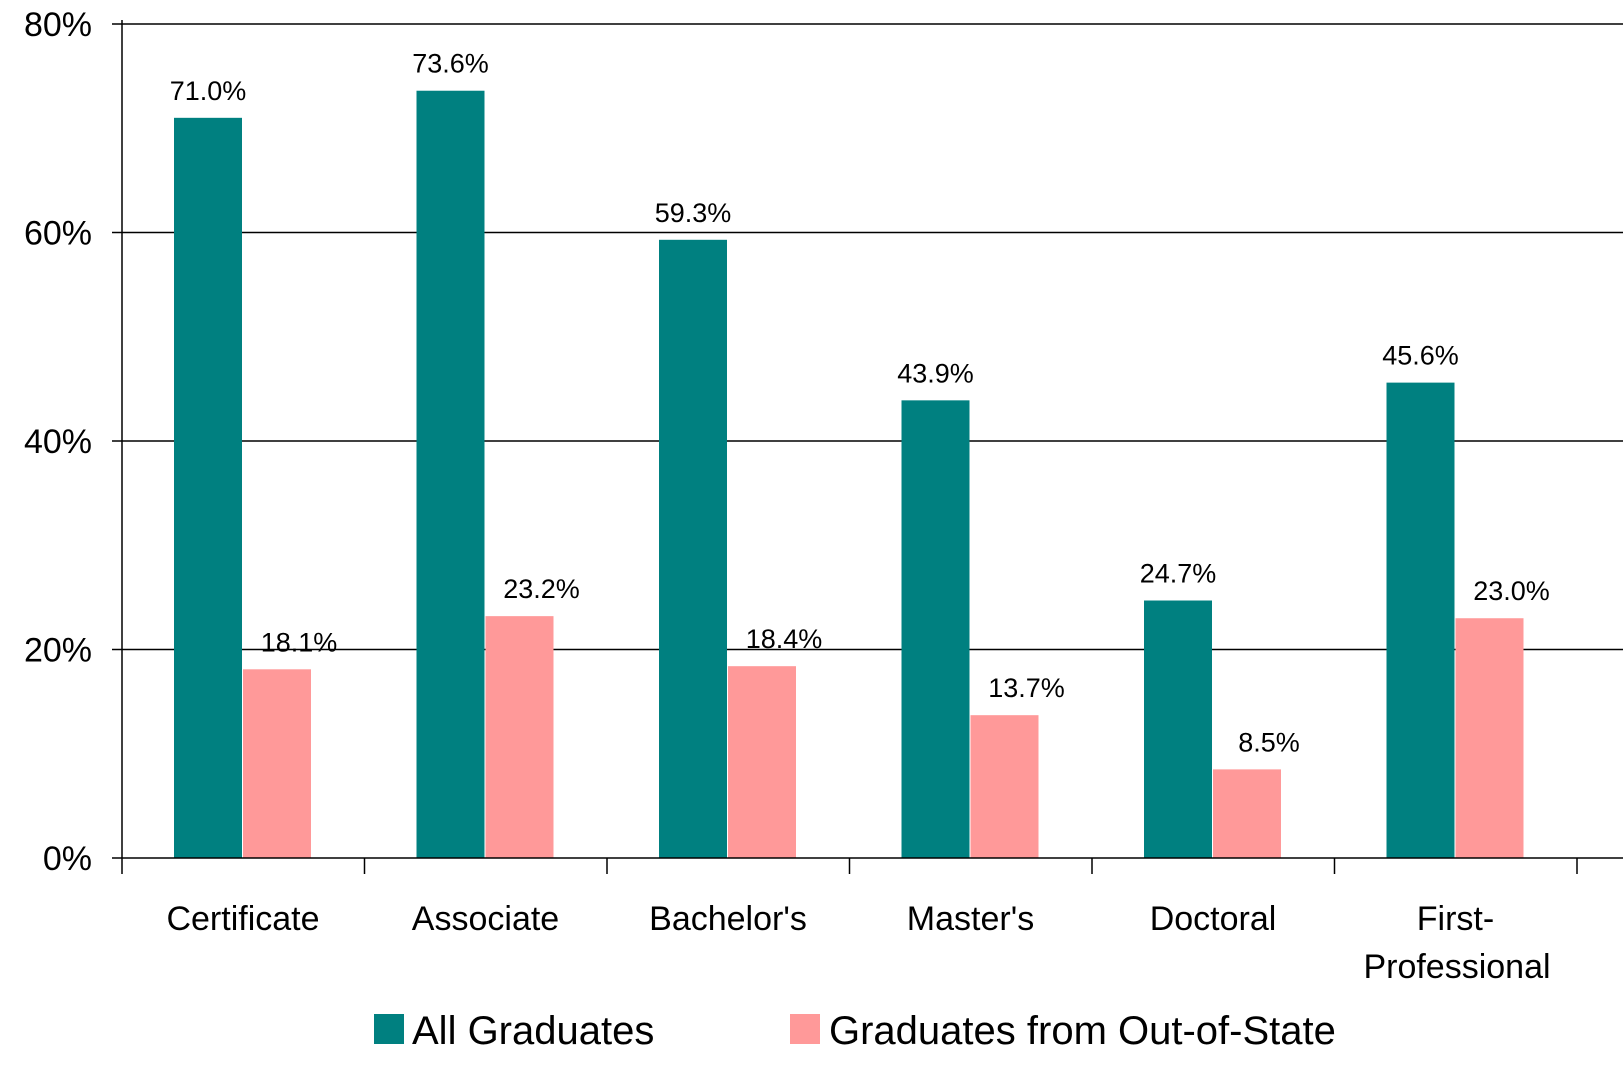 The height and width of the screenshot is (1084, 1623). What do you see at coordinates (58, 651) in the screenshot?
I see `y-tick-label: 20%` at bounding box center [58, 651].